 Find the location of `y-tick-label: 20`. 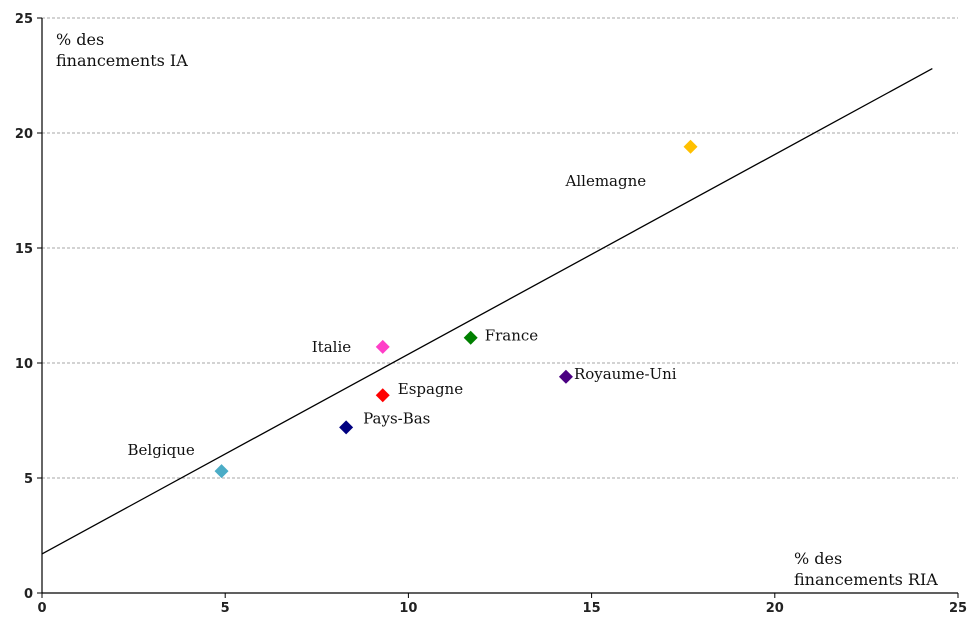

y-tick-label: 20 is located at coordinates (24, 134).